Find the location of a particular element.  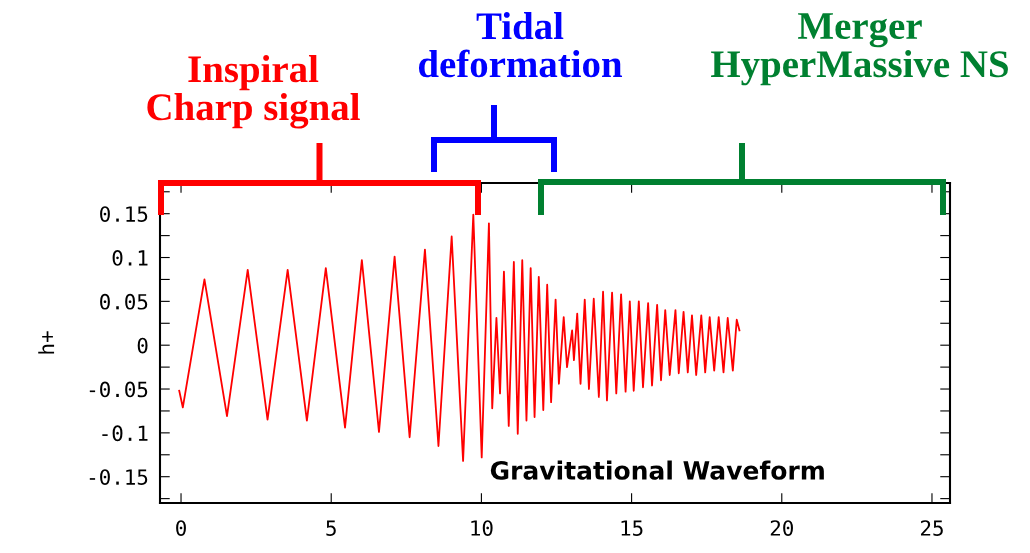

x-tick-label: 20 is located at coordinates (781, 528).